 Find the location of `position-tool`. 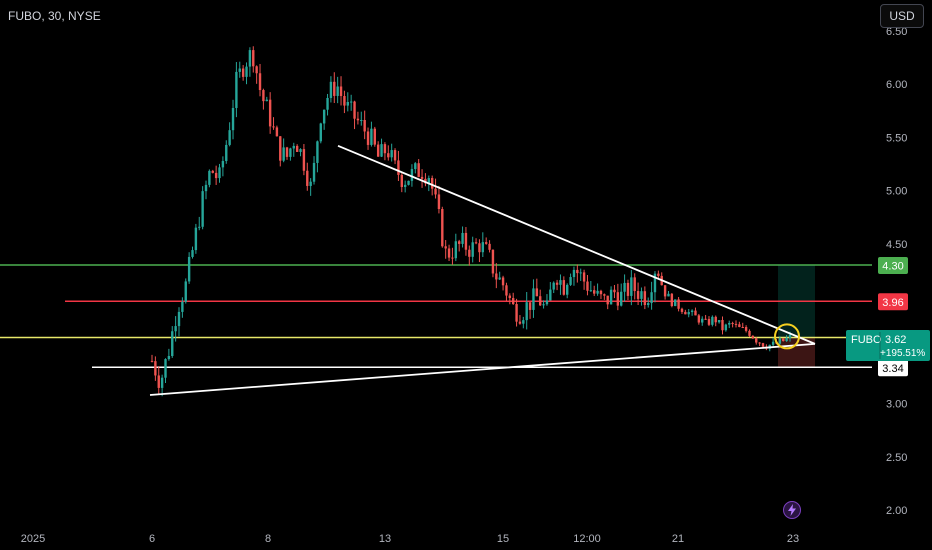

position-tool is located at coordinates (796, 316).